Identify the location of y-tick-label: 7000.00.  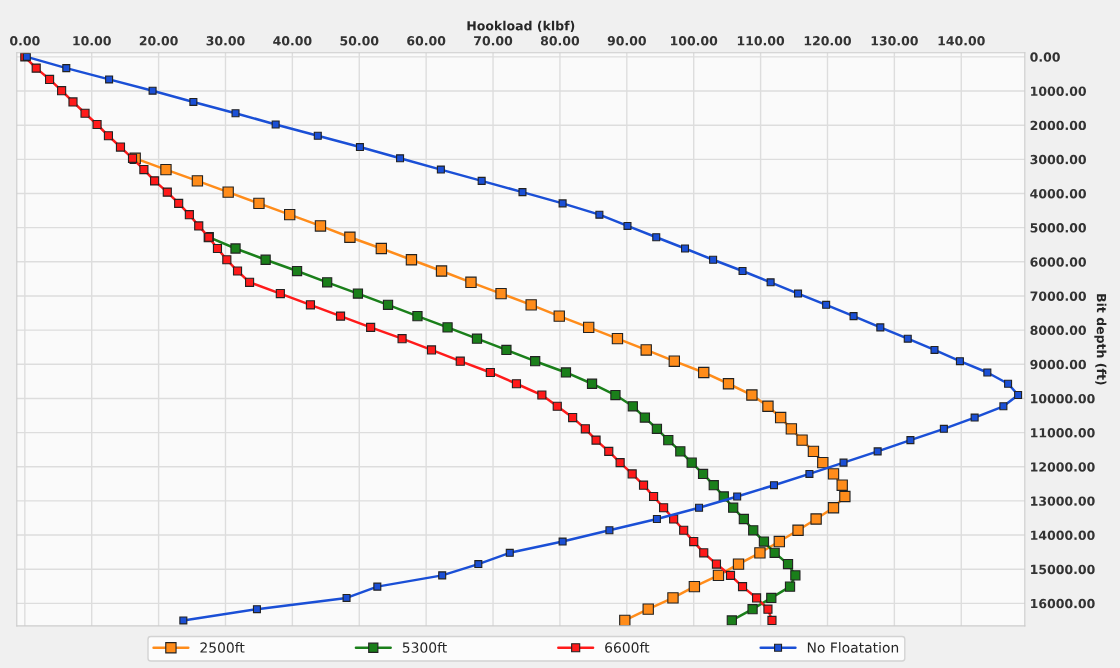
(1058, 296).